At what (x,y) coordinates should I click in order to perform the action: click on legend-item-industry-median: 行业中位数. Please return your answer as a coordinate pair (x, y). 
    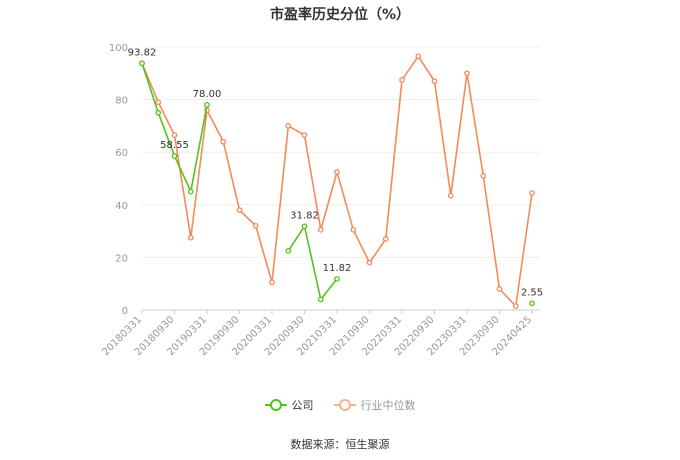
    Looking at the image, I should click on (374, 405).